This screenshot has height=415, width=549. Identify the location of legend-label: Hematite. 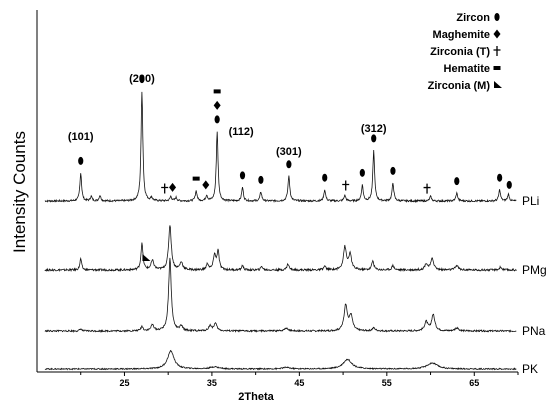
(467, 69).